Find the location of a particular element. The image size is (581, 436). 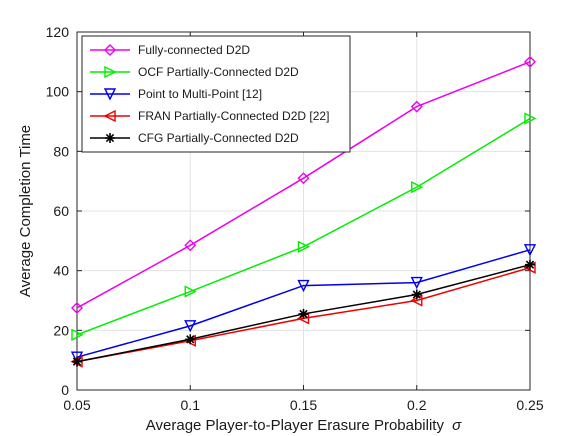

y-tick-label: 100 is located at coordinates (58, 92).